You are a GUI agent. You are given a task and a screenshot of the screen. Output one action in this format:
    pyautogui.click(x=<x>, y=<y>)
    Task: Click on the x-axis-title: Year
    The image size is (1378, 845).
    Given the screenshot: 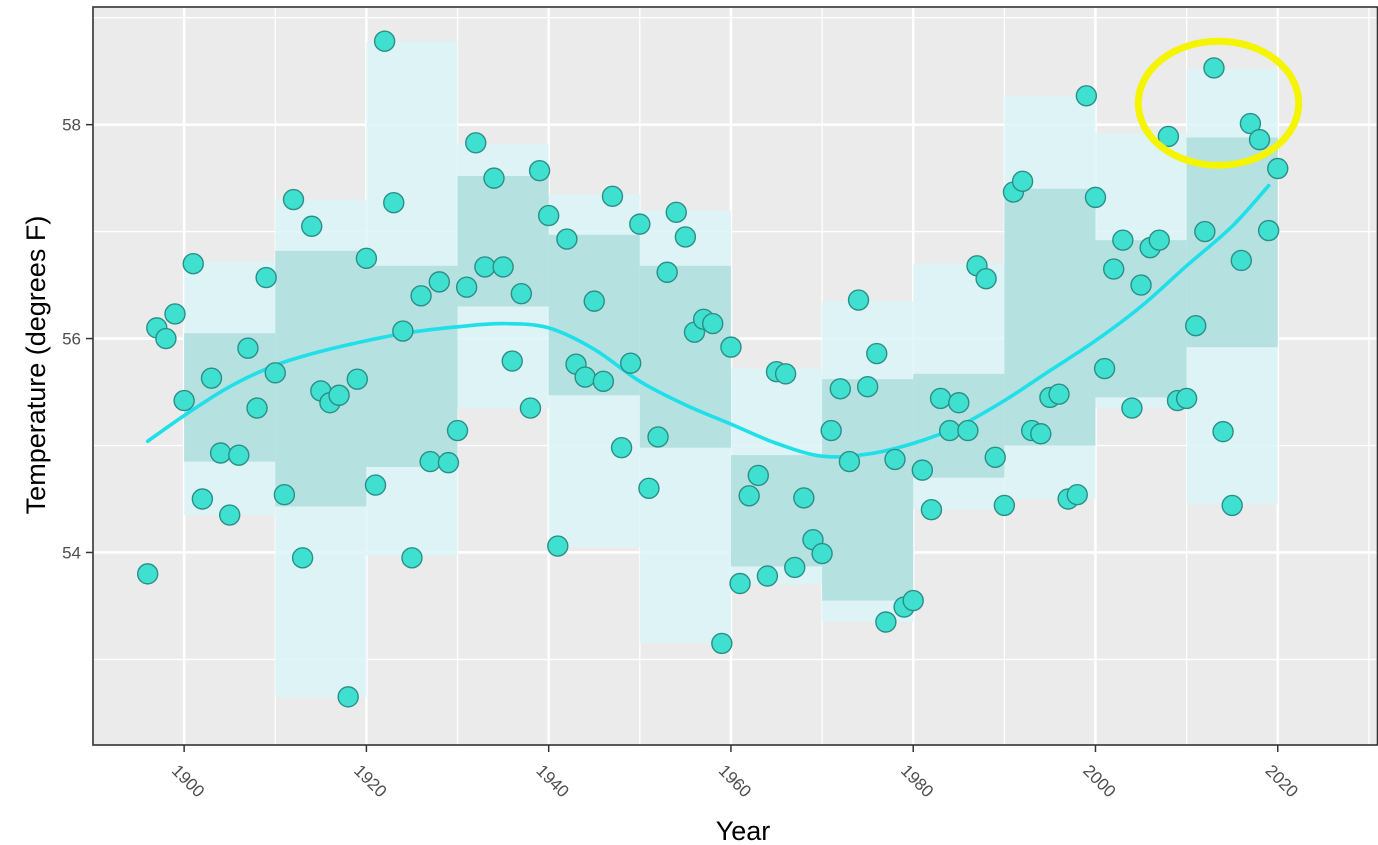 What is the action you would take?
    pyautogui.click(x=743, y=830)
    